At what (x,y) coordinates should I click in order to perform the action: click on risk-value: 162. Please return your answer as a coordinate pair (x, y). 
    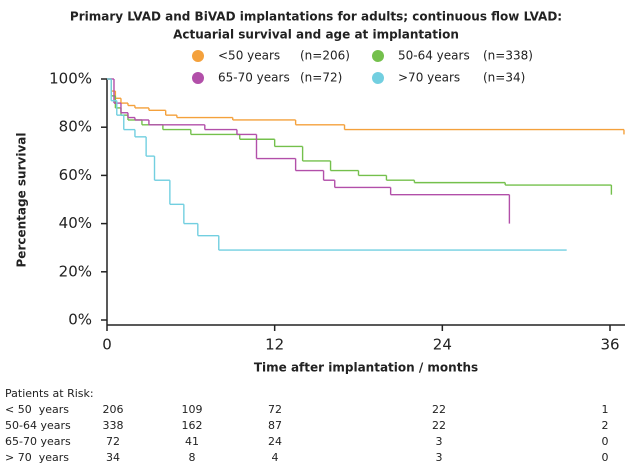
    Looking at the image, I should click on (192, 425).